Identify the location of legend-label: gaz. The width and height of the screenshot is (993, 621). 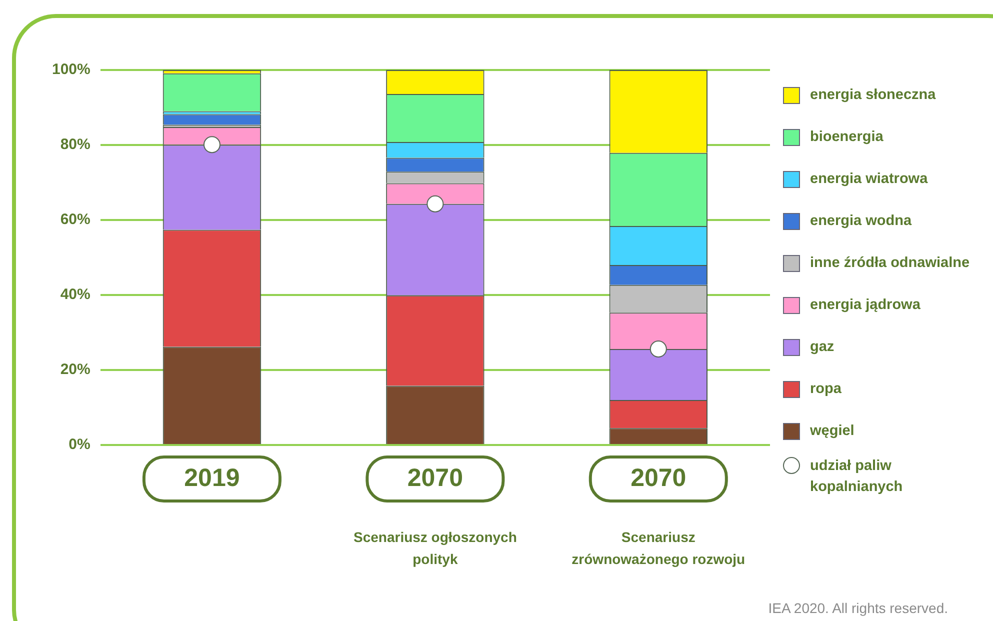
(822, 347).